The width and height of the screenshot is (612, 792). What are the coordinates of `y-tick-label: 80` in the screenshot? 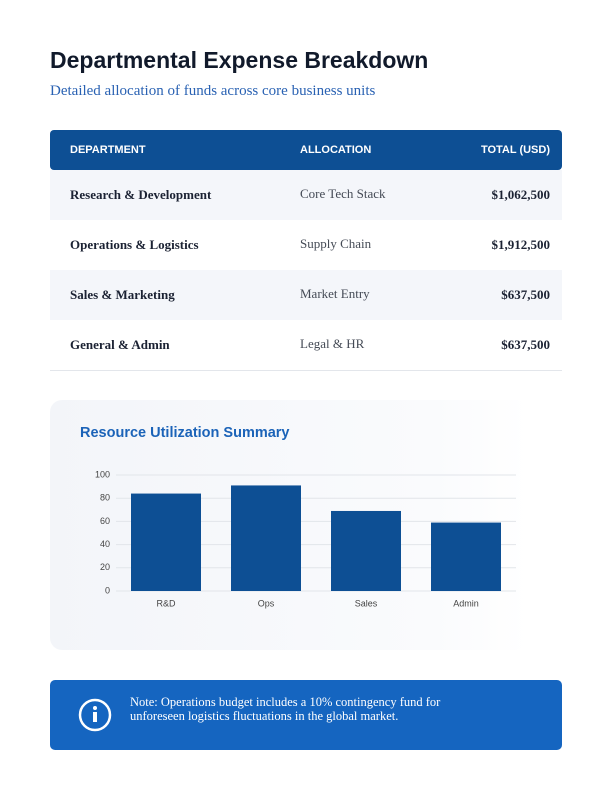 It's located at (105, 498).